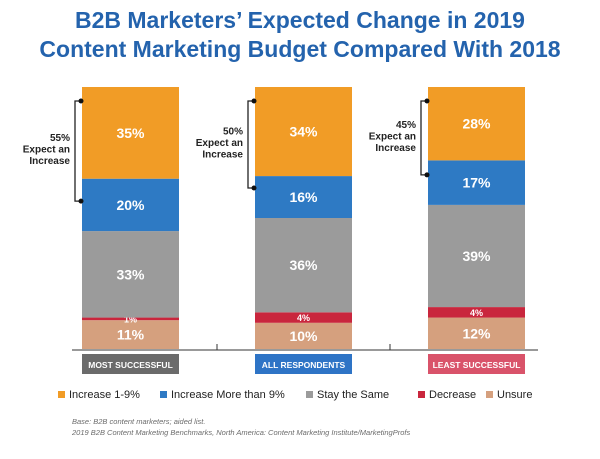 This screenshot has height=459, width=600. I want to click on value-label-most-successful-decrease: 1%, so click(130, 319).